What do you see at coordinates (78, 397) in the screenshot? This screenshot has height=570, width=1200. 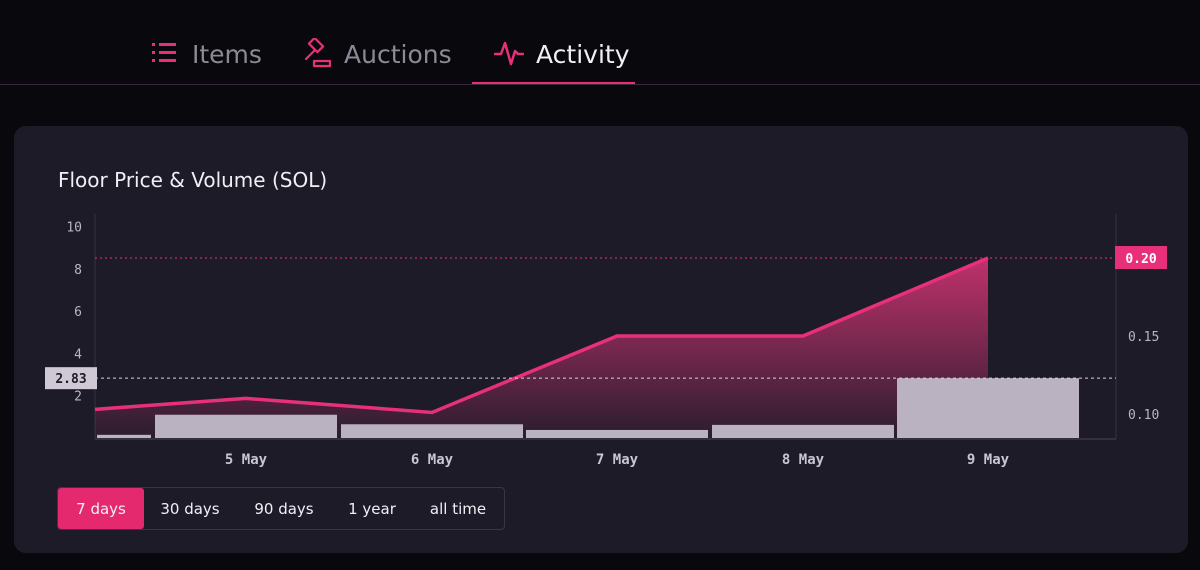 I see `left-axis-tick-label: 2` at bounding box center [78, 397].